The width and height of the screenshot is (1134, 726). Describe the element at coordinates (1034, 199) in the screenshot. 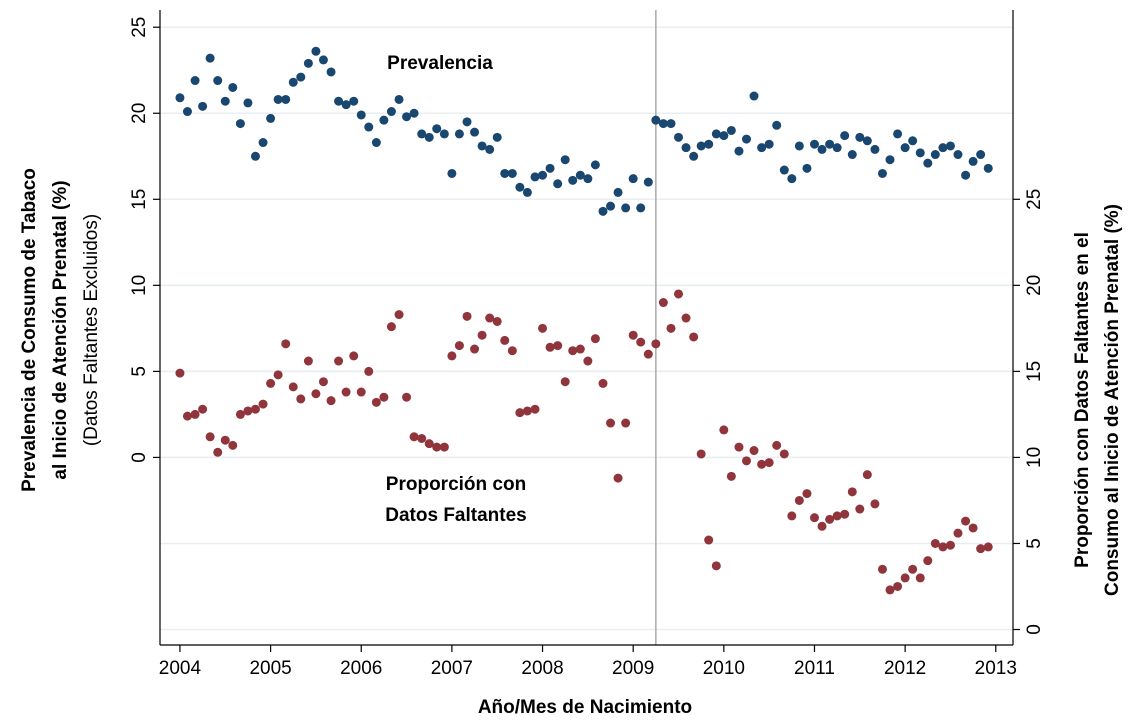

I see `y2-tick-label: 25` at that location.